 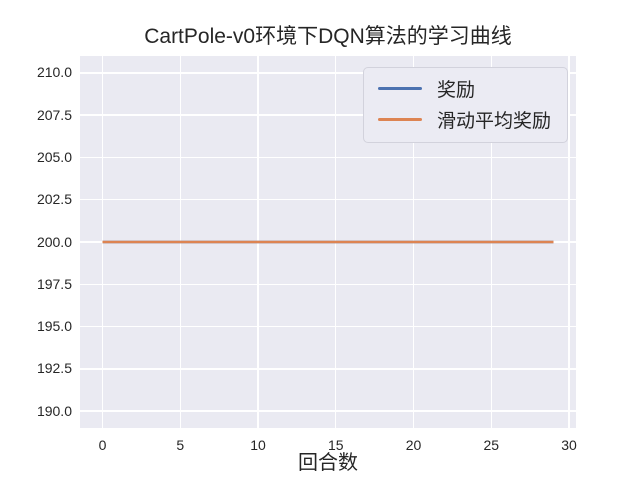 What do you see at coordinates (54, 199) in the screenshot?
I see `y-tick-label: 202.5` at bounding box center [54, 199].